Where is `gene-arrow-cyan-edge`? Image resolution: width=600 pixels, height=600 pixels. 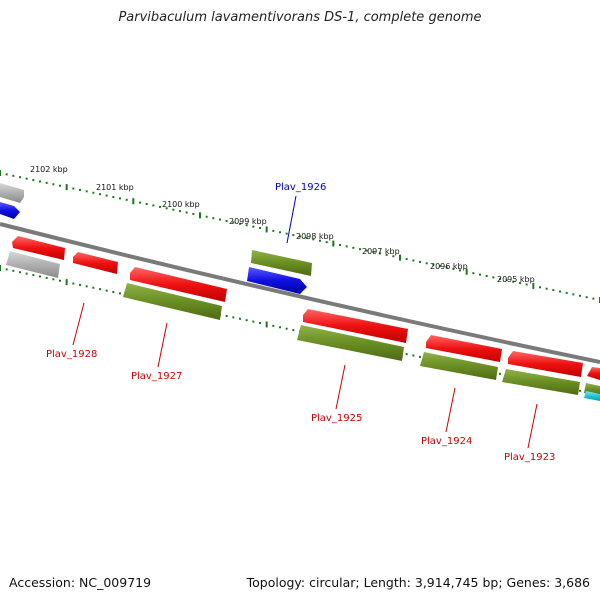
gene-arrow-cyan-edge is located at coordinates (592, 396).